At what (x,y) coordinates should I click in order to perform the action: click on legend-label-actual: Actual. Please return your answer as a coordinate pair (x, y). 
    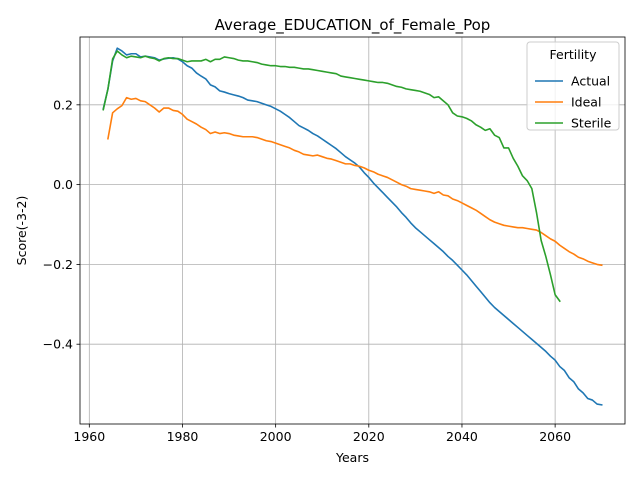
    Looking at the image, I should click on (590, 81).